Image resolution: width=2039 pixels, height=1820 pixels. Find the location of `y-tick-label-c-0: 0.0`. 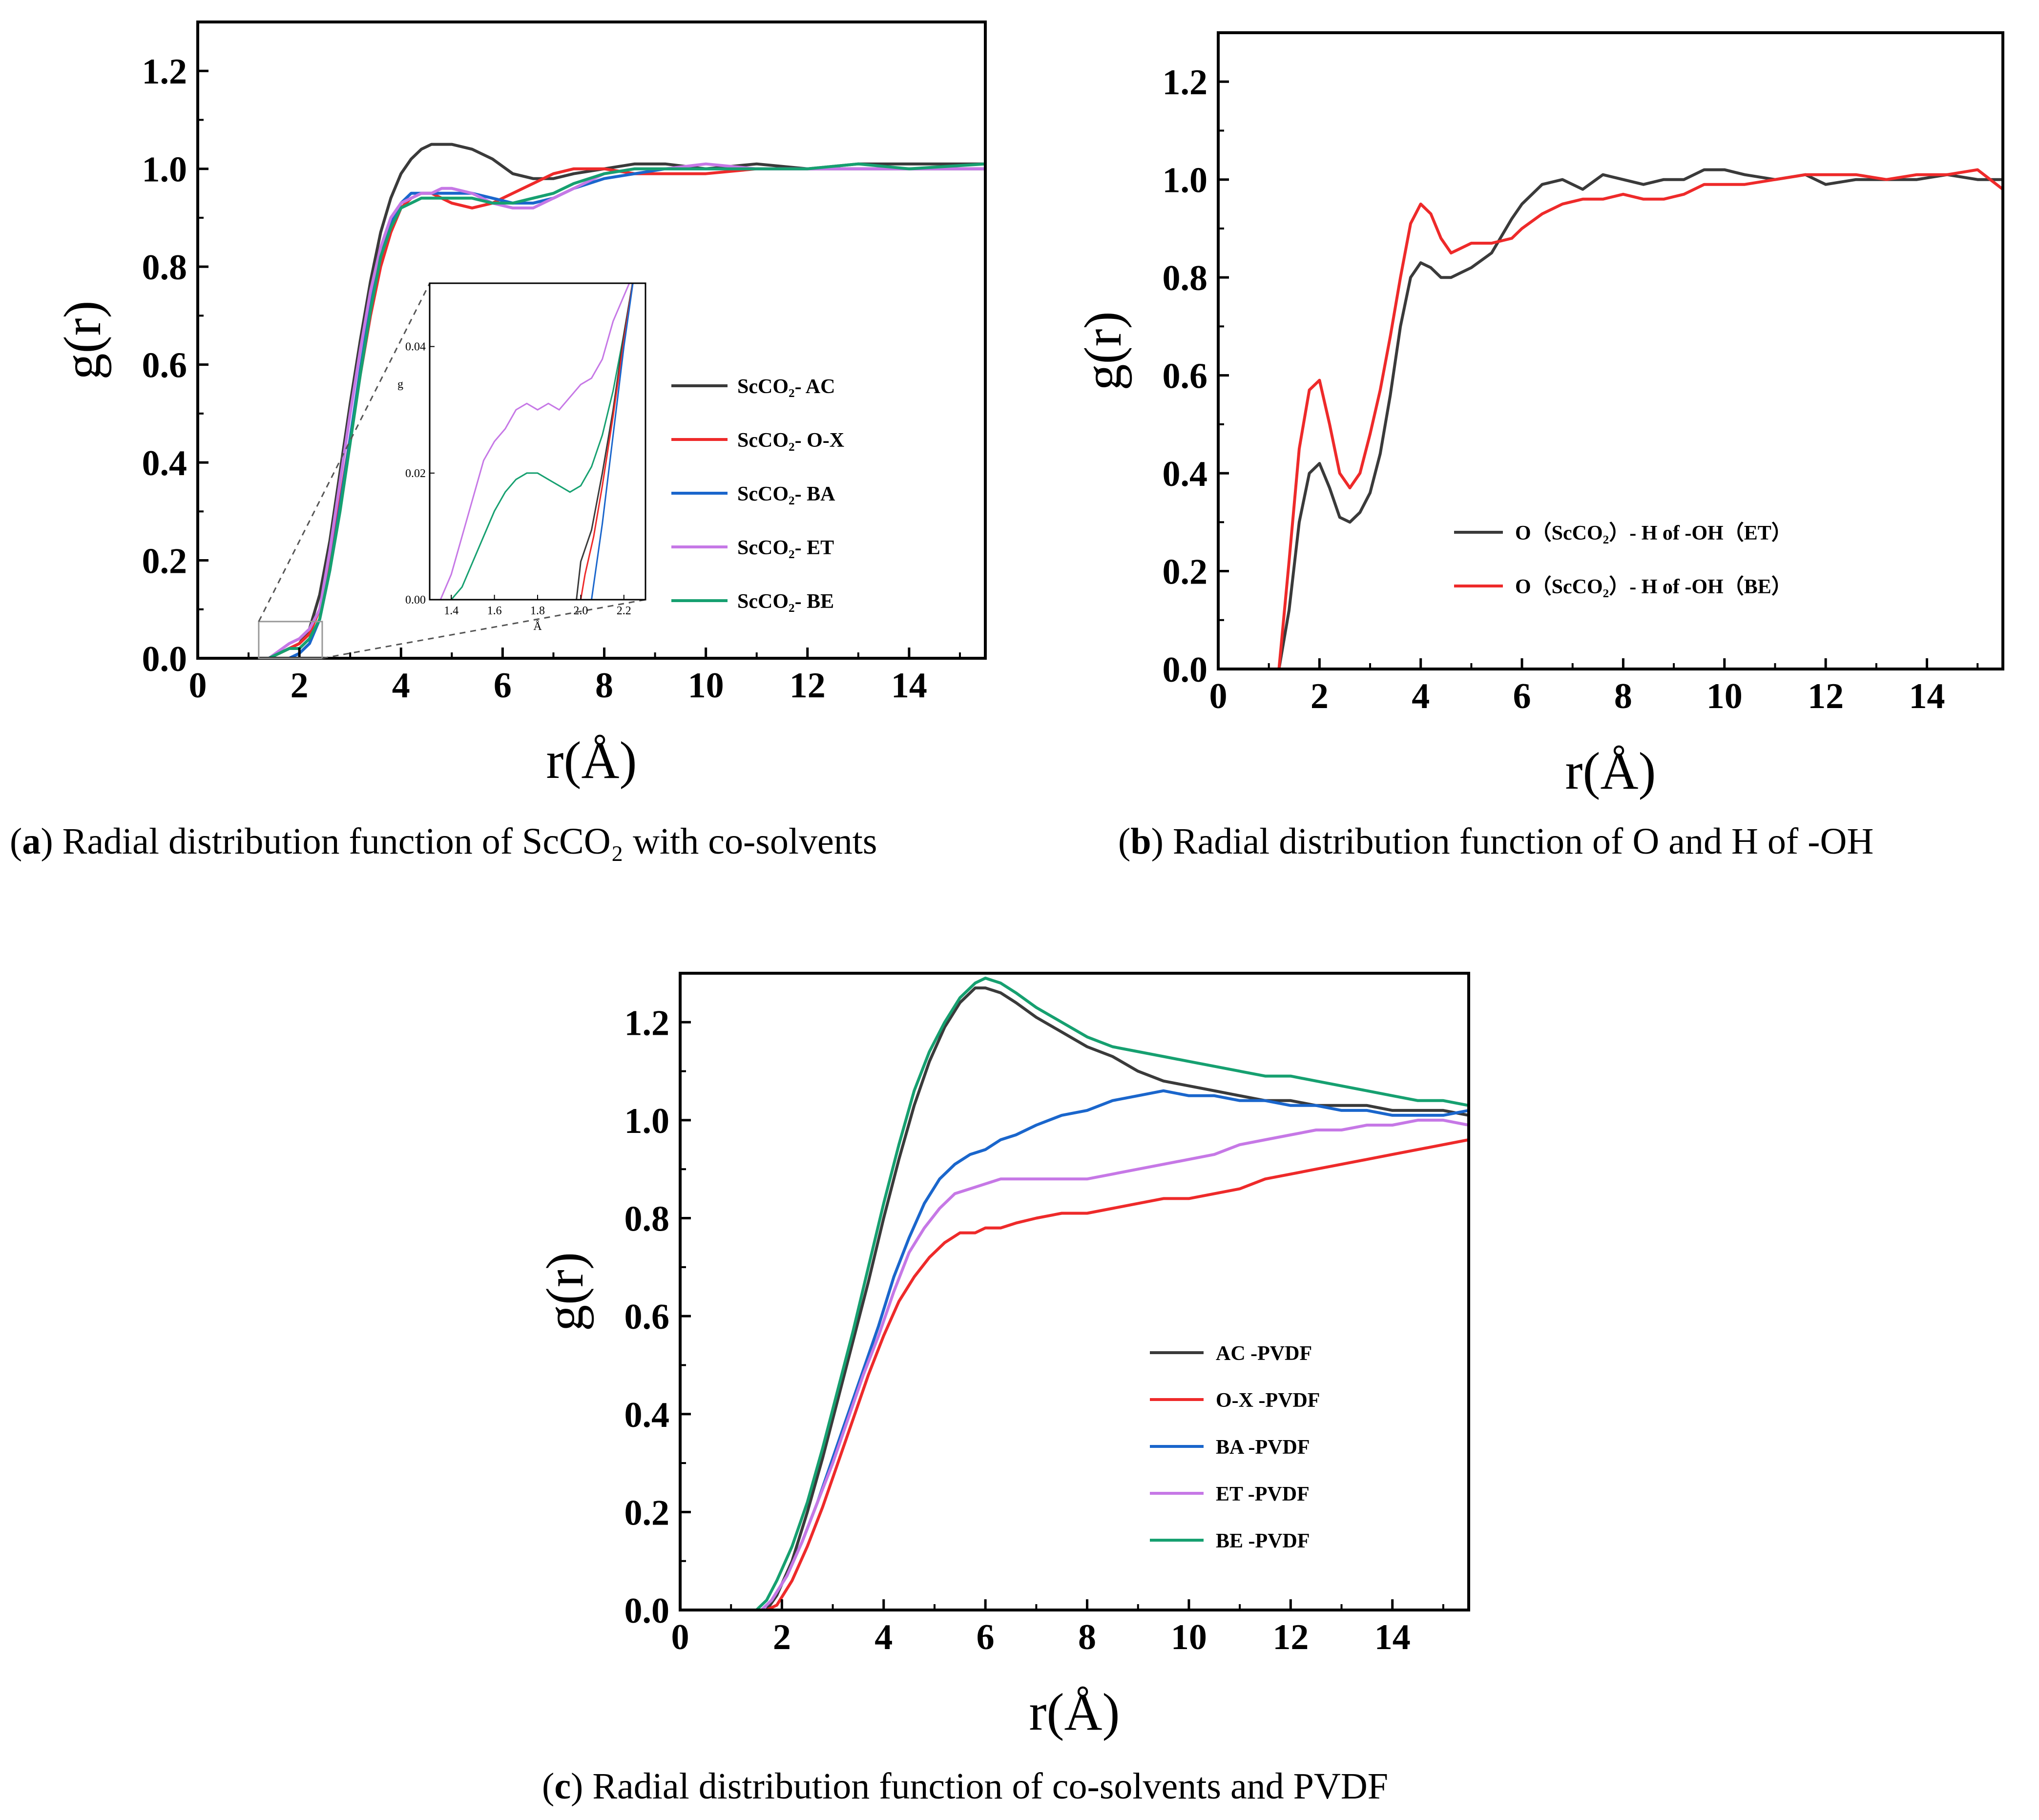

y-tick-label-c-0: 0.0 is located at coordinates (647, 1611).